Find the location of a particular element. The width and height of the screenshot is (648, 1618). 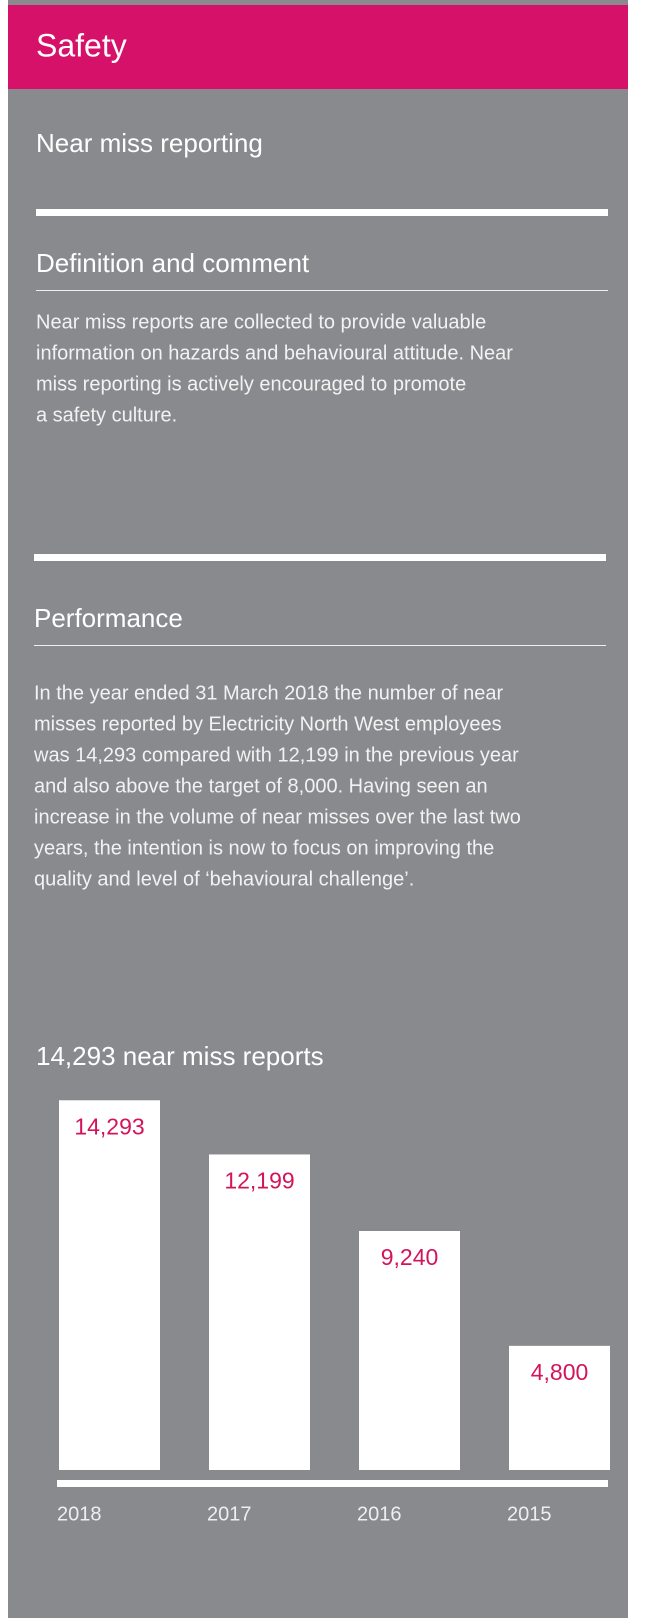

value-label: 12,199 is located at coordinates (259, 1181).